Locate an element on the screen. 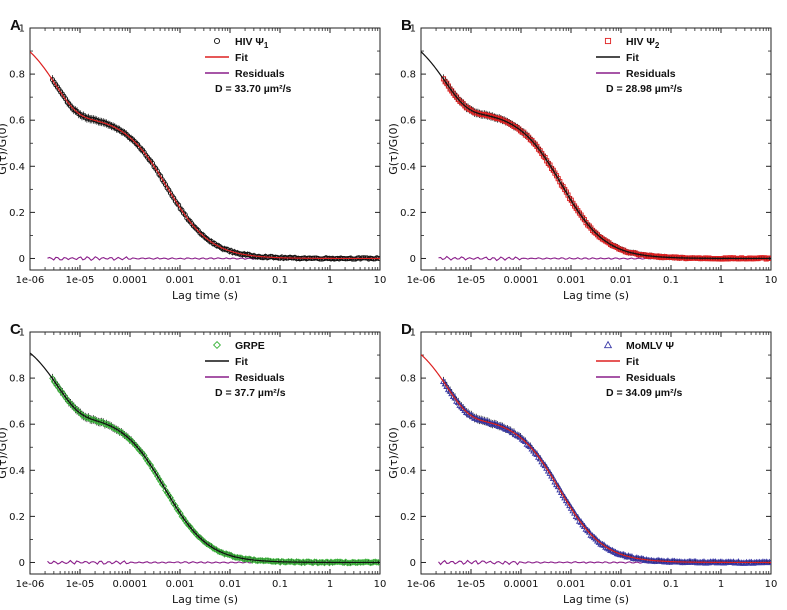 The height and width of the screenshot is (610, 787). y-tick-label-b-1: 0.2 is located at coordinates (408, 213).